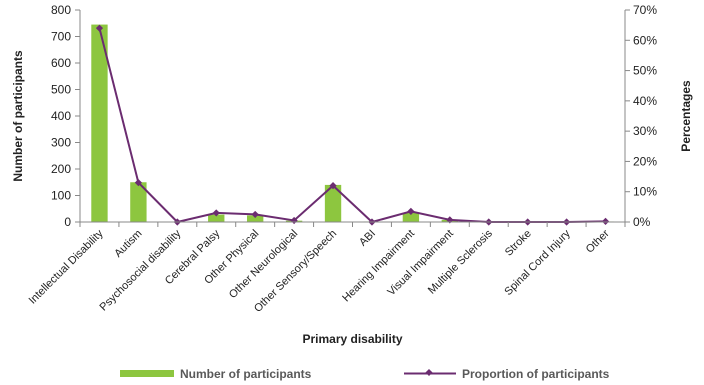  What do you see at coordinates (518, 243) in the screenshot?
I see `category-label: Stroke` at bounding box center [518, 243].